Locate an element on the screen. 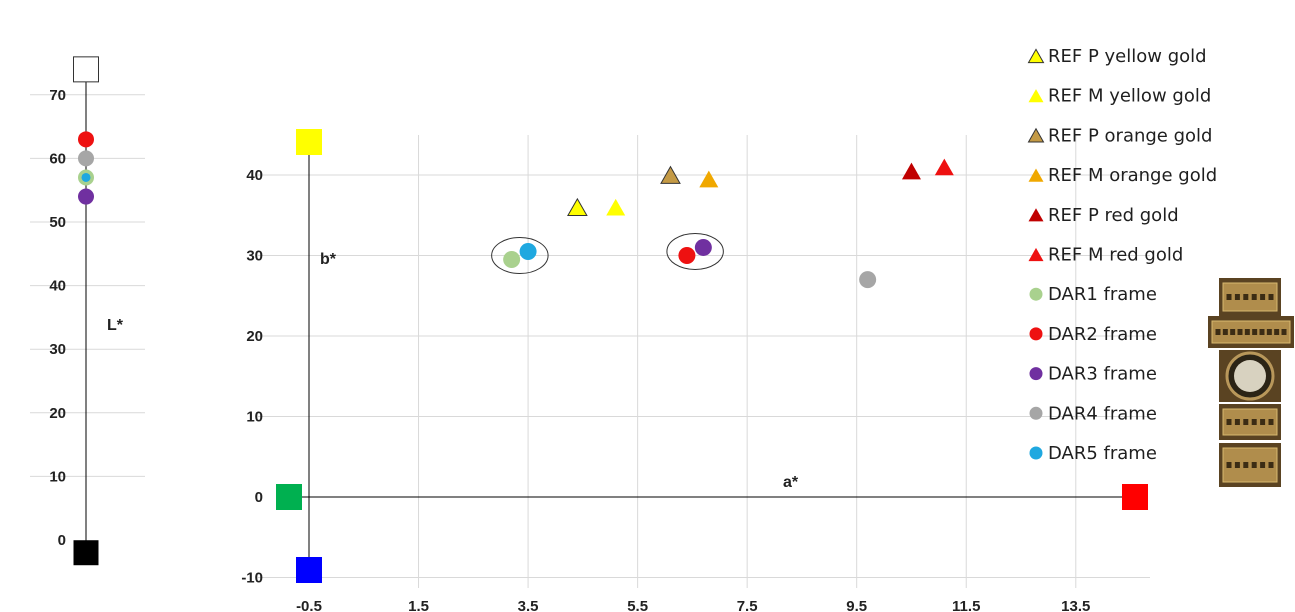 Image resolution: width=1295 pixels, height=612 pixels. legend-item-ref-p-red-gold: REF P red gold is located at coordinates (1103, 215).